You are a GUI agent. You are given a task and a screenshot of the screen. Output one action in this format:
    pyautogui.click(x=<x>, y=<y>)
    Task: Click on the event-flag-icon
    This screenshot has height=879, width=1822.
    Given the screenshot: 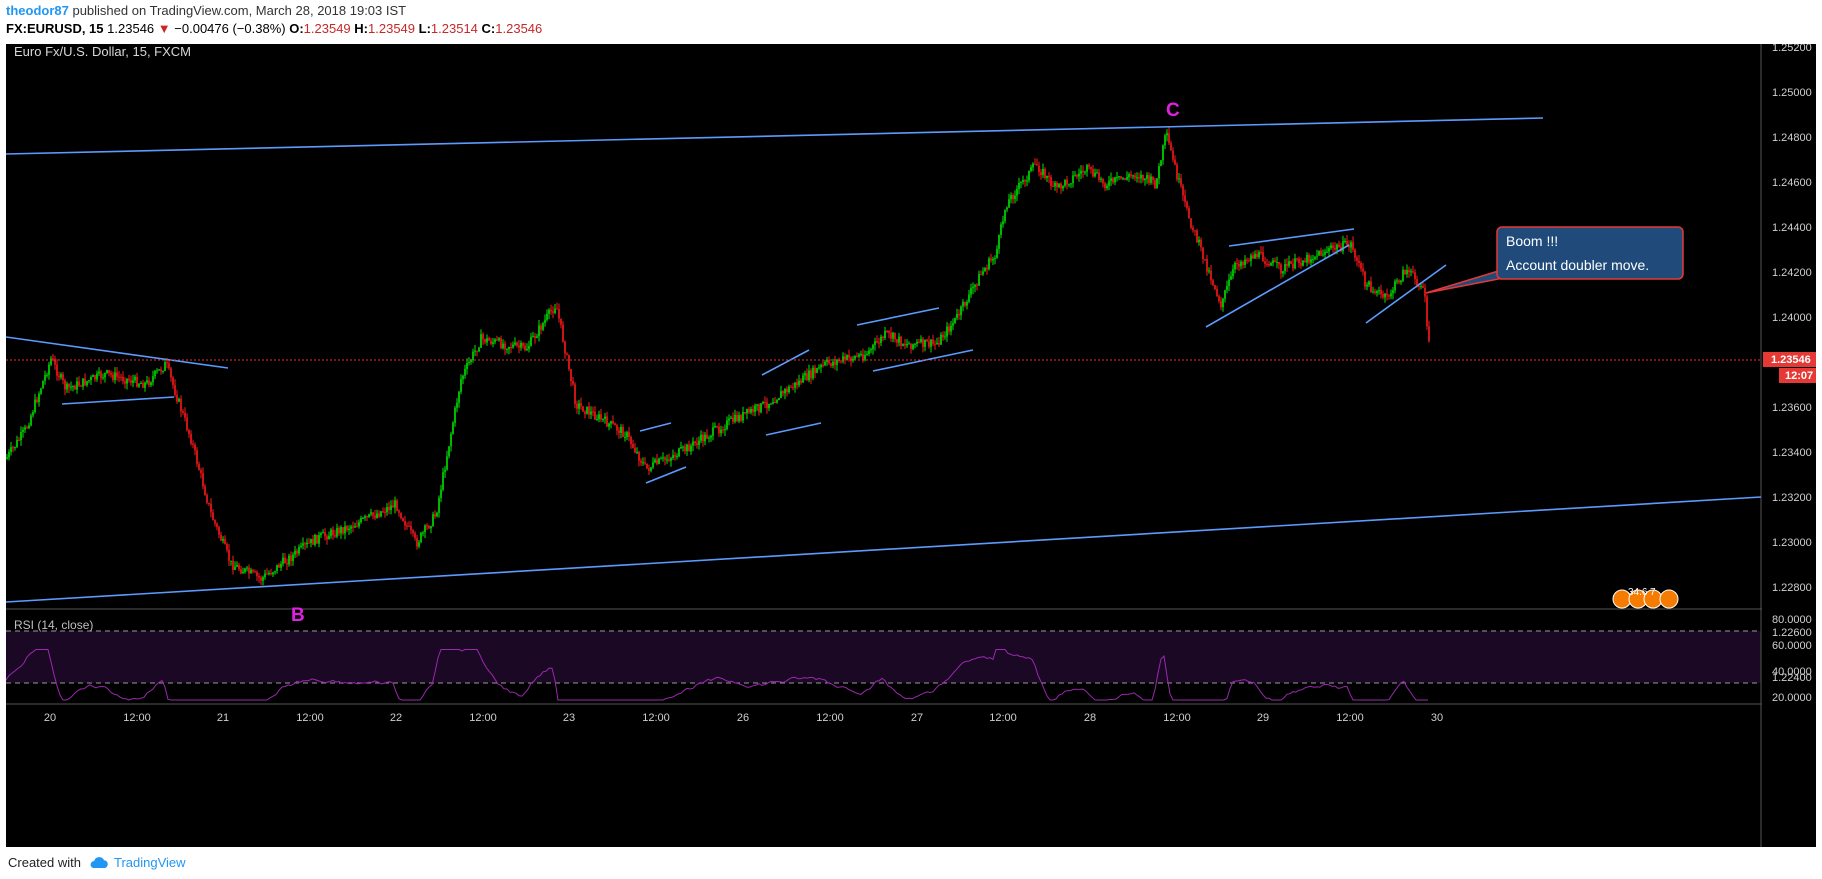 What is the action you would take?
    pyautogui.click(x=1669, y=599)
    